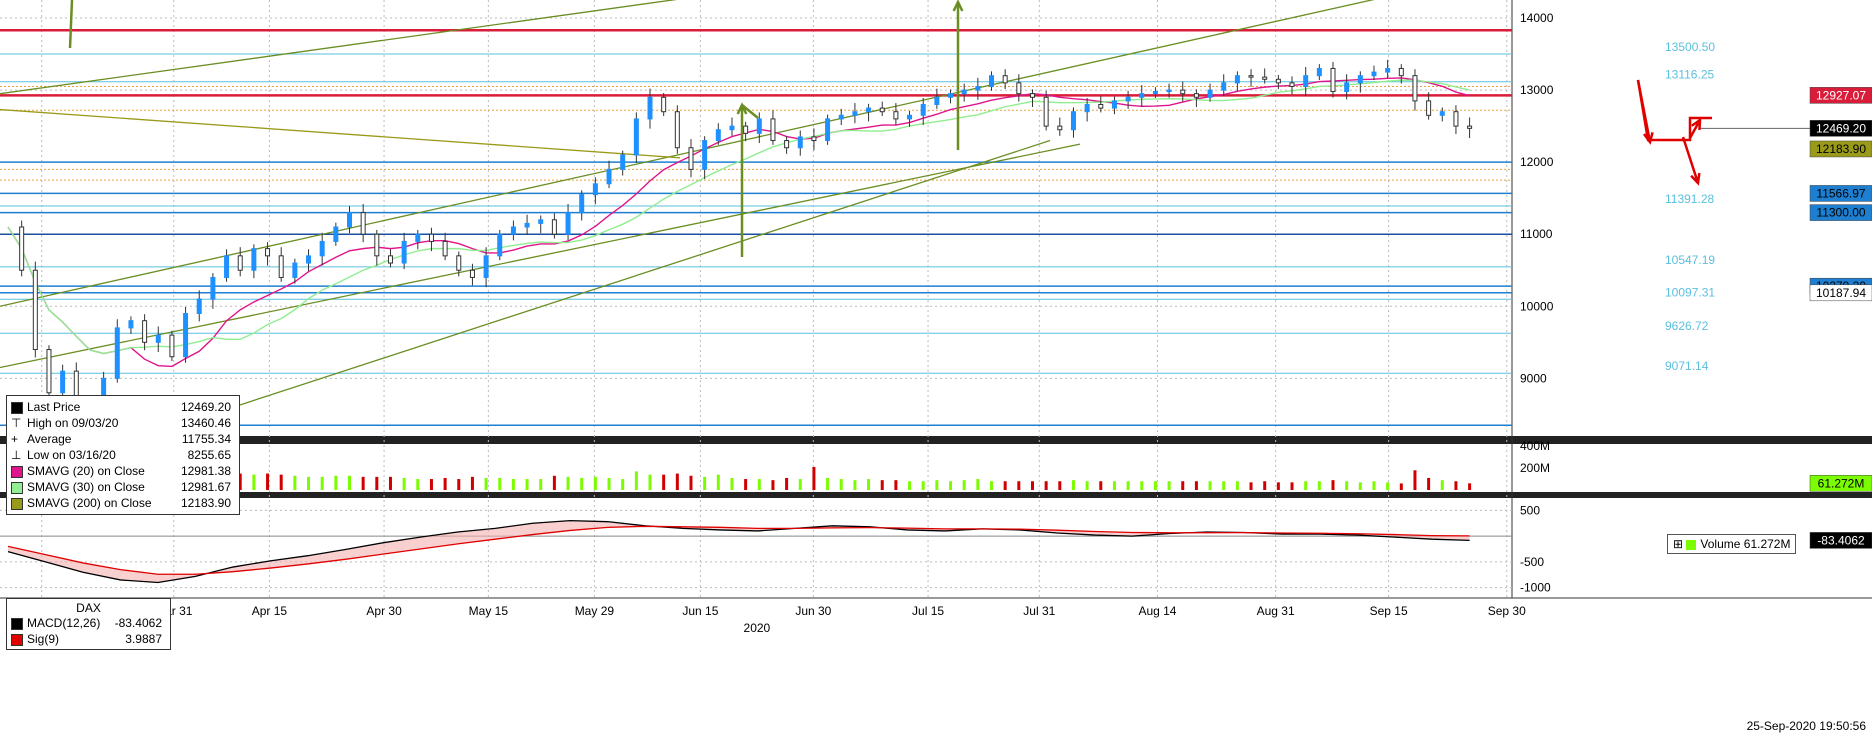 The width and height of the screenshot is (1872, 735). I want to click on x-tick-label: Apr 30, so click(384, 611).